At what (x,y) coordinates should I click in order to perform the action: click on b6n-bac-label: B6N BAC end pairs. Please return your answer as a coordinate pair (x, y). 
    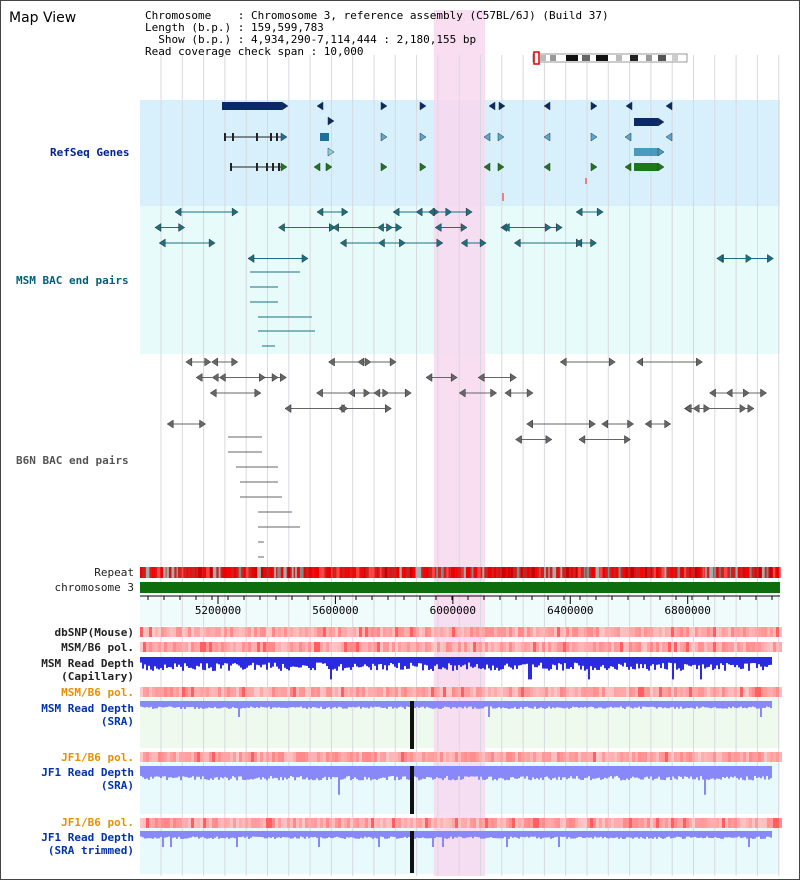
    Looking at the image, I should click on (72, 460).